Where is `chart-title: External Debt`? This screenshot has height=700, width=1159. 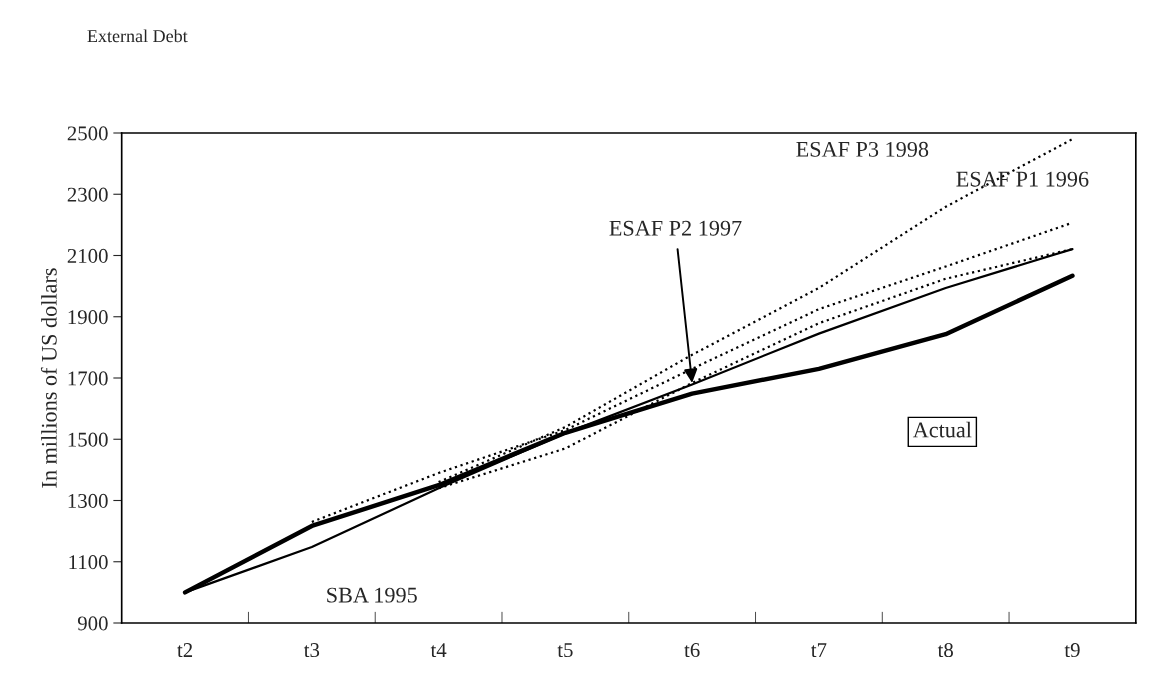 chart-title: External Debt is located at coordinates (137, 36).